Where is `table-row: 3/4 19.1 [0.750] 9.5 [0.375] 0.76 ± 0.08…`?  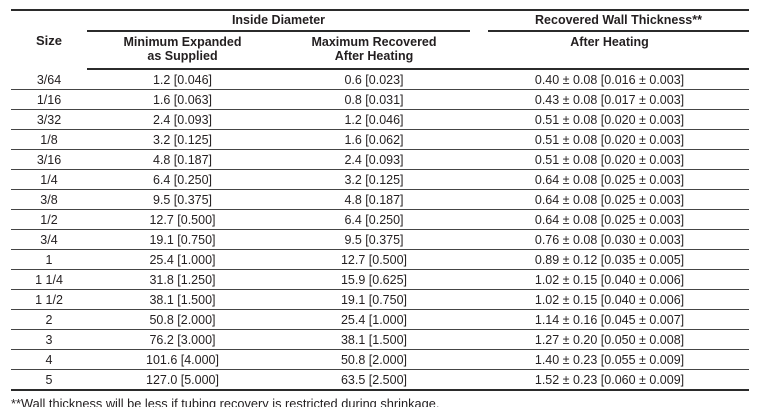 table-row: 3/4 19.1 [0.750] 9.5 [0.375] 0.76 ± 0.08… is located at coordinates (380, 240).